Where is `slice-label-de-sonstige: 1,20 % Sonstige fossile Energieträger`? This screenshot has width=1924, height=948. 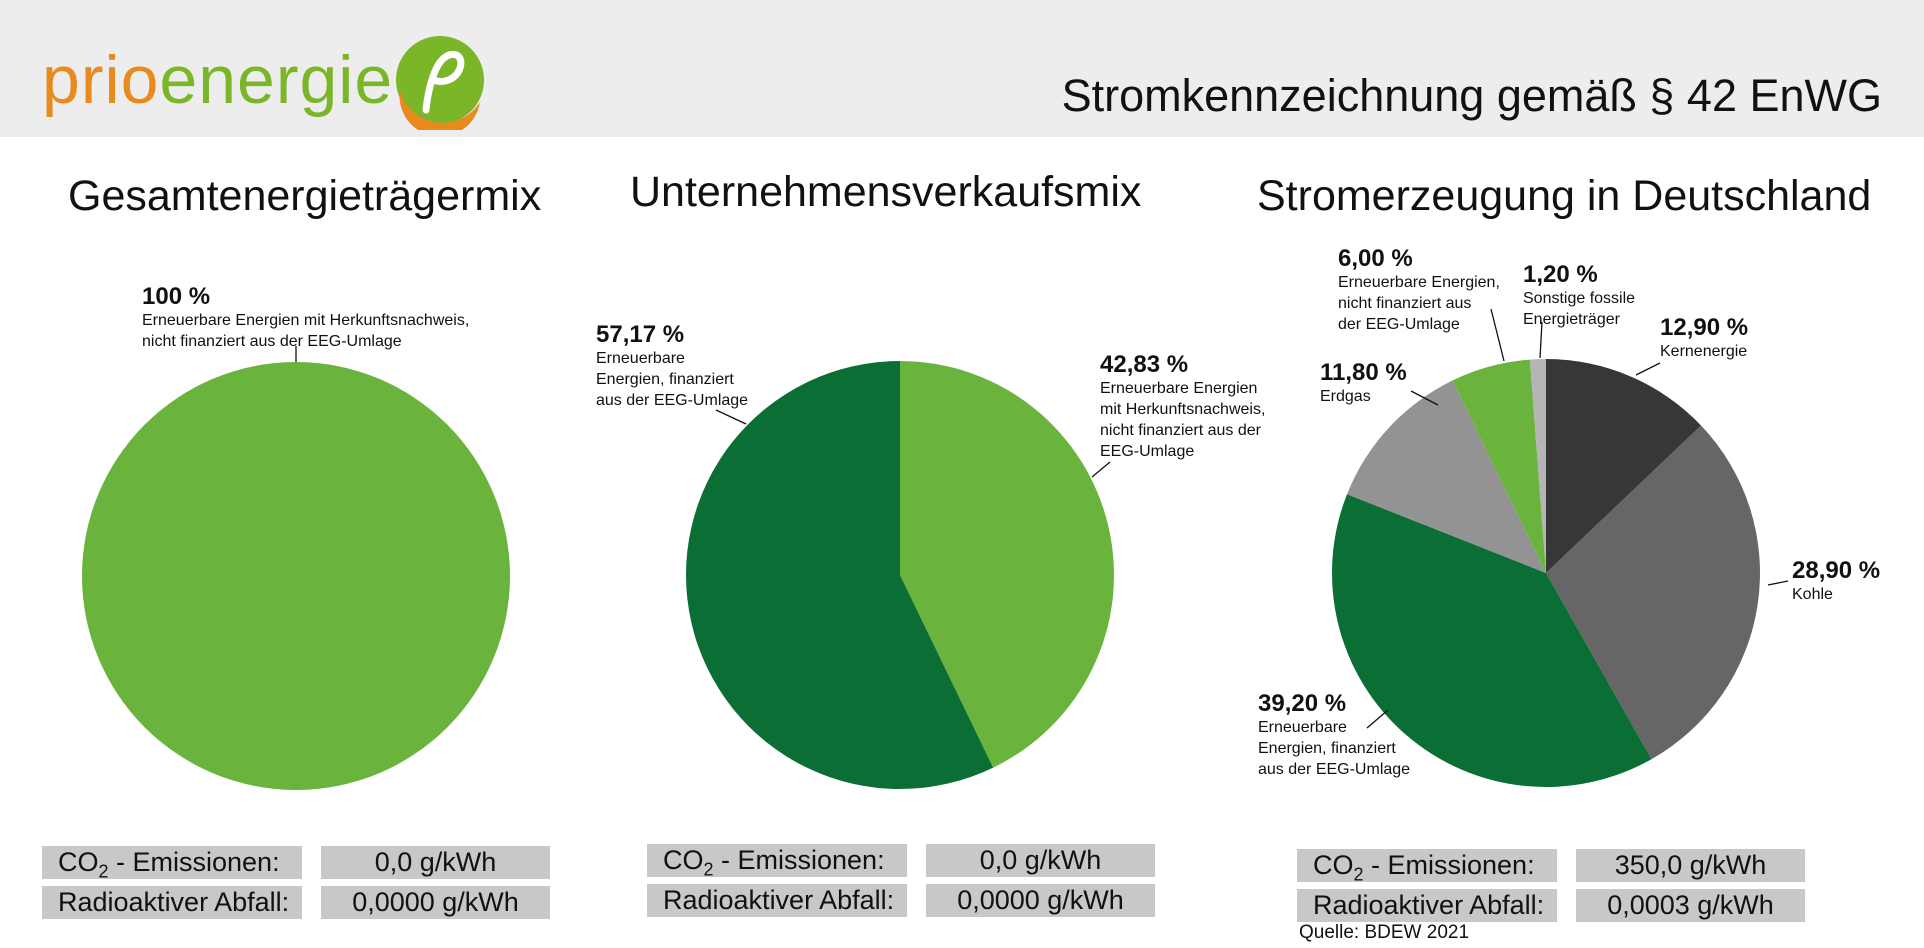
slice-label-de-sonstige: 1,20 % Sonstige fossile Energieträger is located at coordinates (1579, 296).